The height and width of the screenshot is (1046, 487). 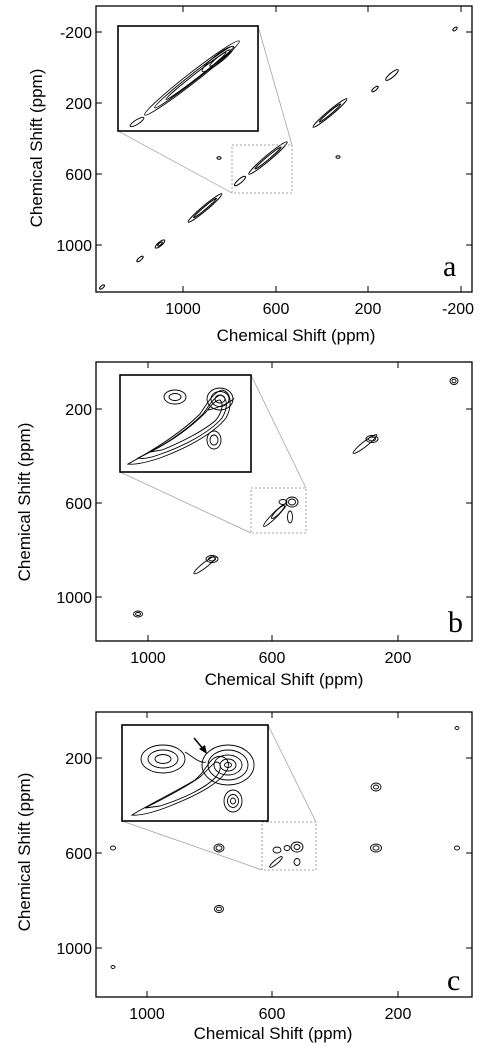 What do you see at coordinates (455, 622) in the screenshot?
I see `panel-letter: b` at bounding box center [455, 622].